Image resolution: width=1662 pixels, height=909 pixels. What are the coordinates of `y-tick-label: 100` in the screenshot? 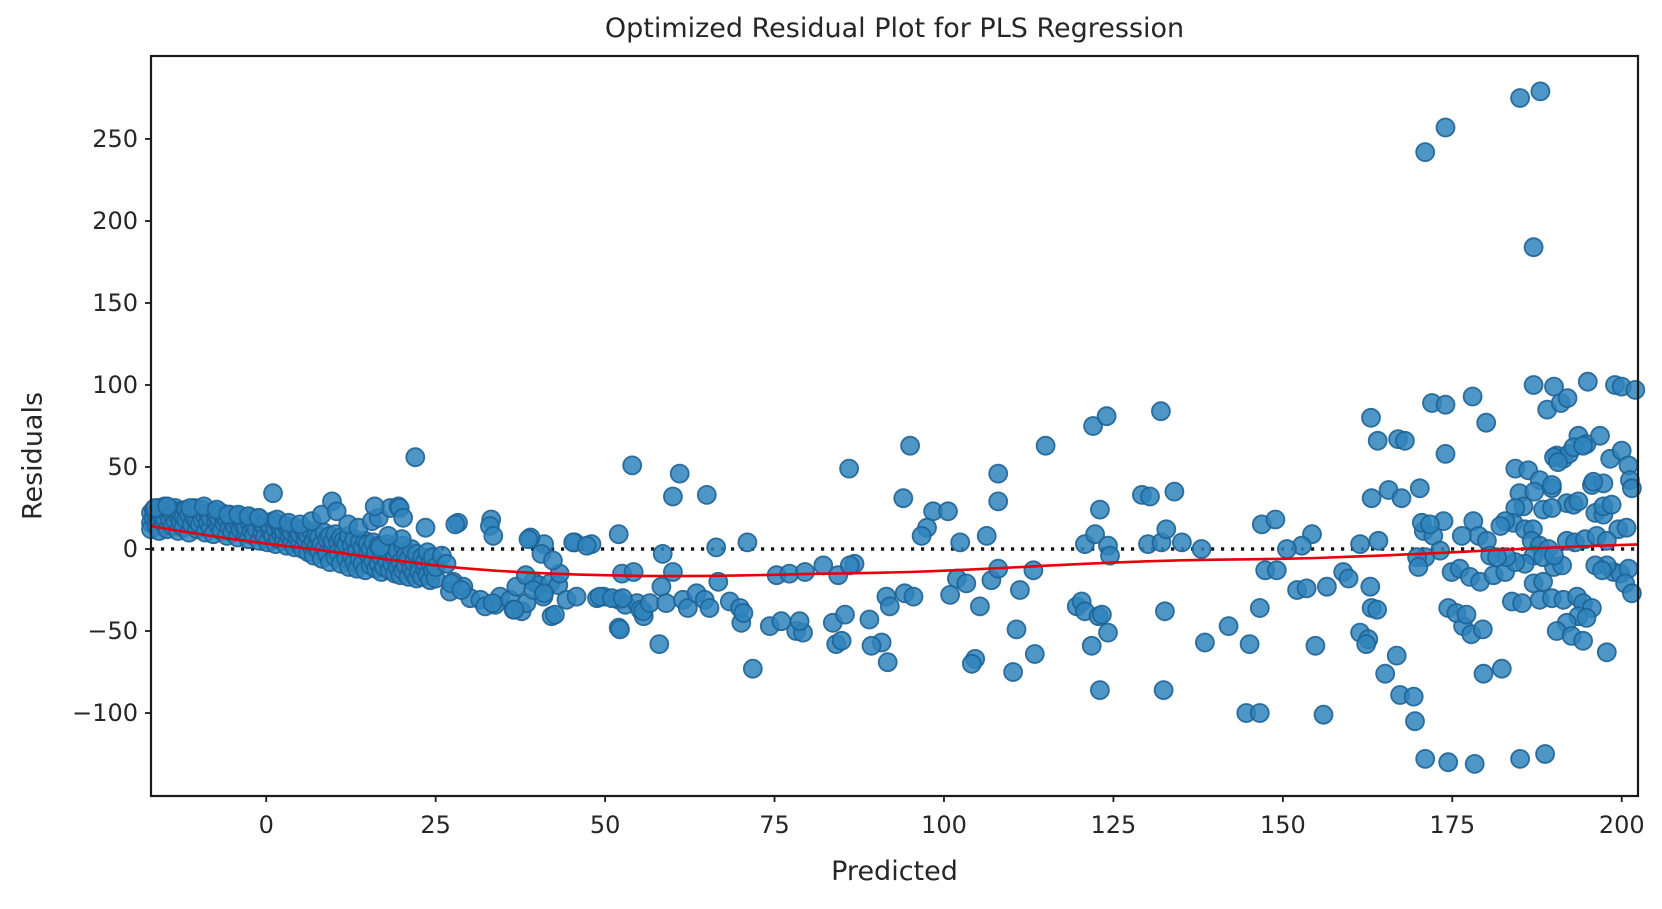 It's located at (115, 385).